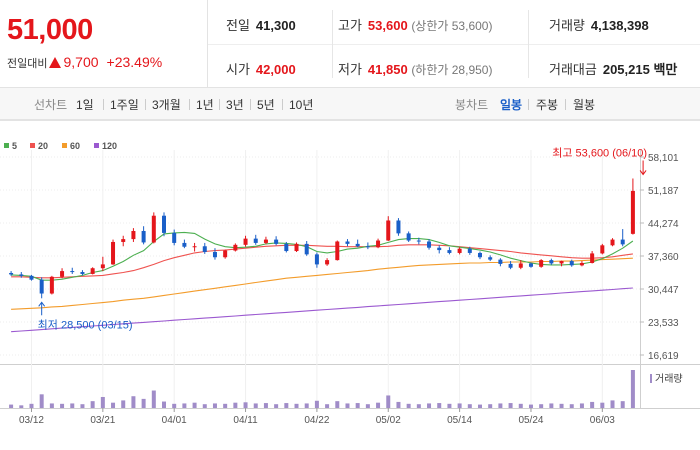 The height and width of the screenshot is (450, 700). Describe the element at coordinates (613, 68) in the screenshot. I see `stat-trade-value: 거래대금 205,215 백만` at that location.